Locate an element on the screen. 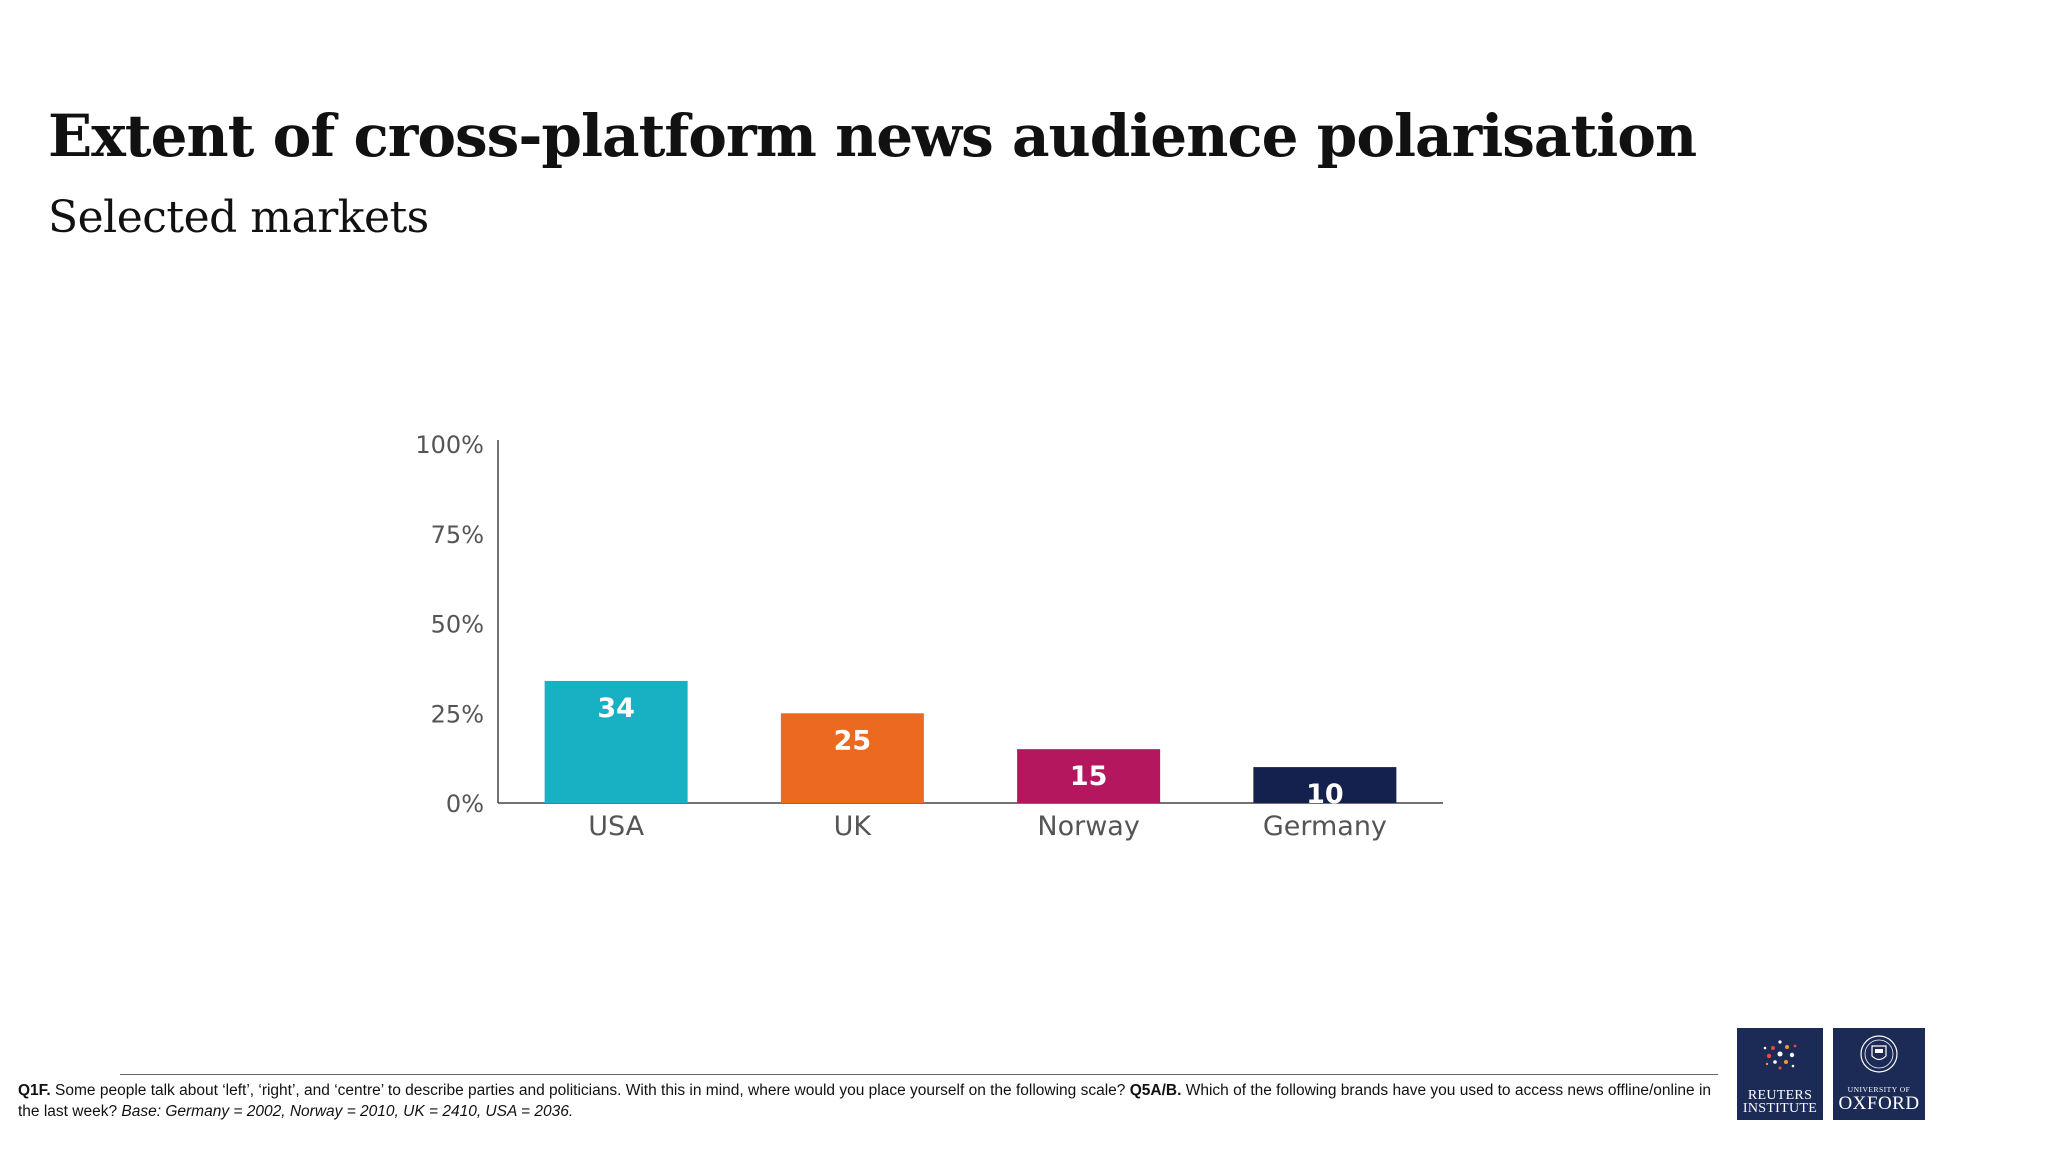 The height and width of the screenshot is (1152, 2048). footnote-divider is located at coordinates (919, 1074).